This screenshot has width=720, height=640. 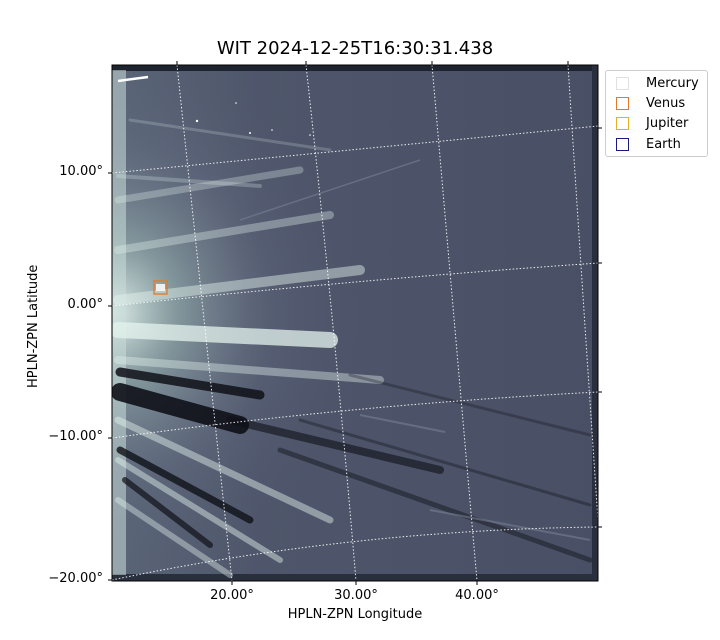 I want to click on x-axis-label: HPLN-ZPN Longitude, so click(x=355, y=614).